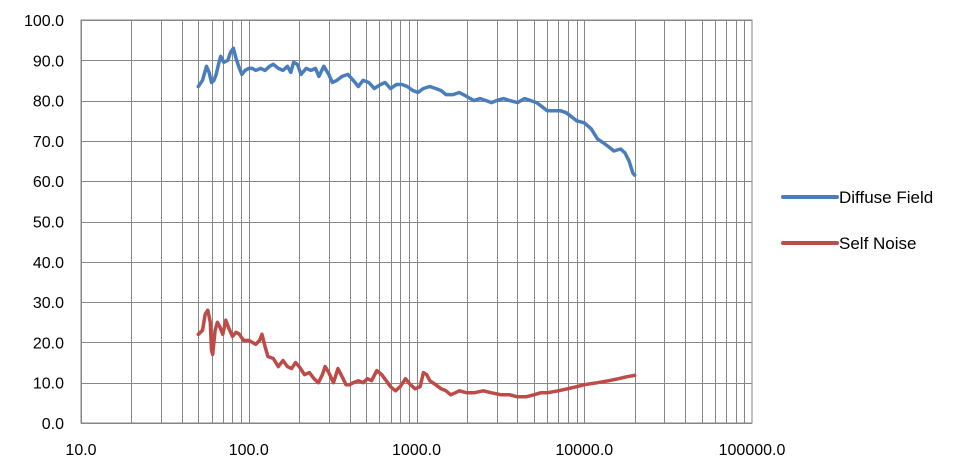 The height and width of the screenshot is (467, 961). Describe the element at coordinates (48, 384) in the screenshot. I see `y-tick-label: 10.0` at that location.